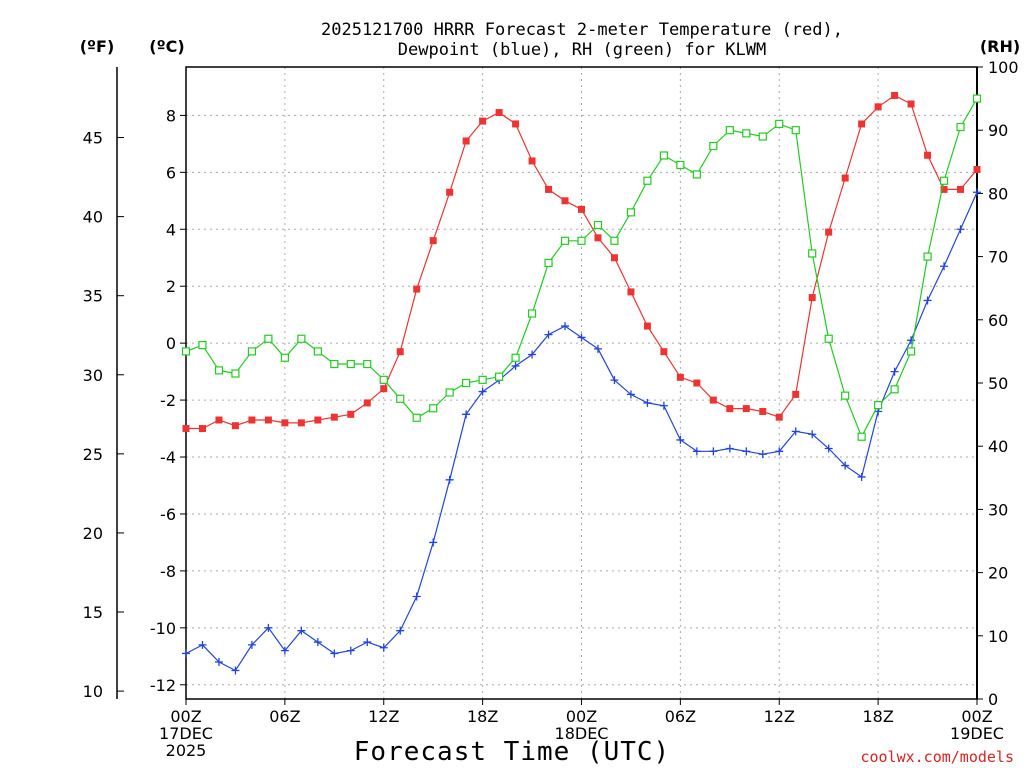 The height and width of the screenshot is (768, 1024). Describe the element at coordinates (1000, 46) in the screenshot. I see `rh-unit-label: (RH)` at that location.